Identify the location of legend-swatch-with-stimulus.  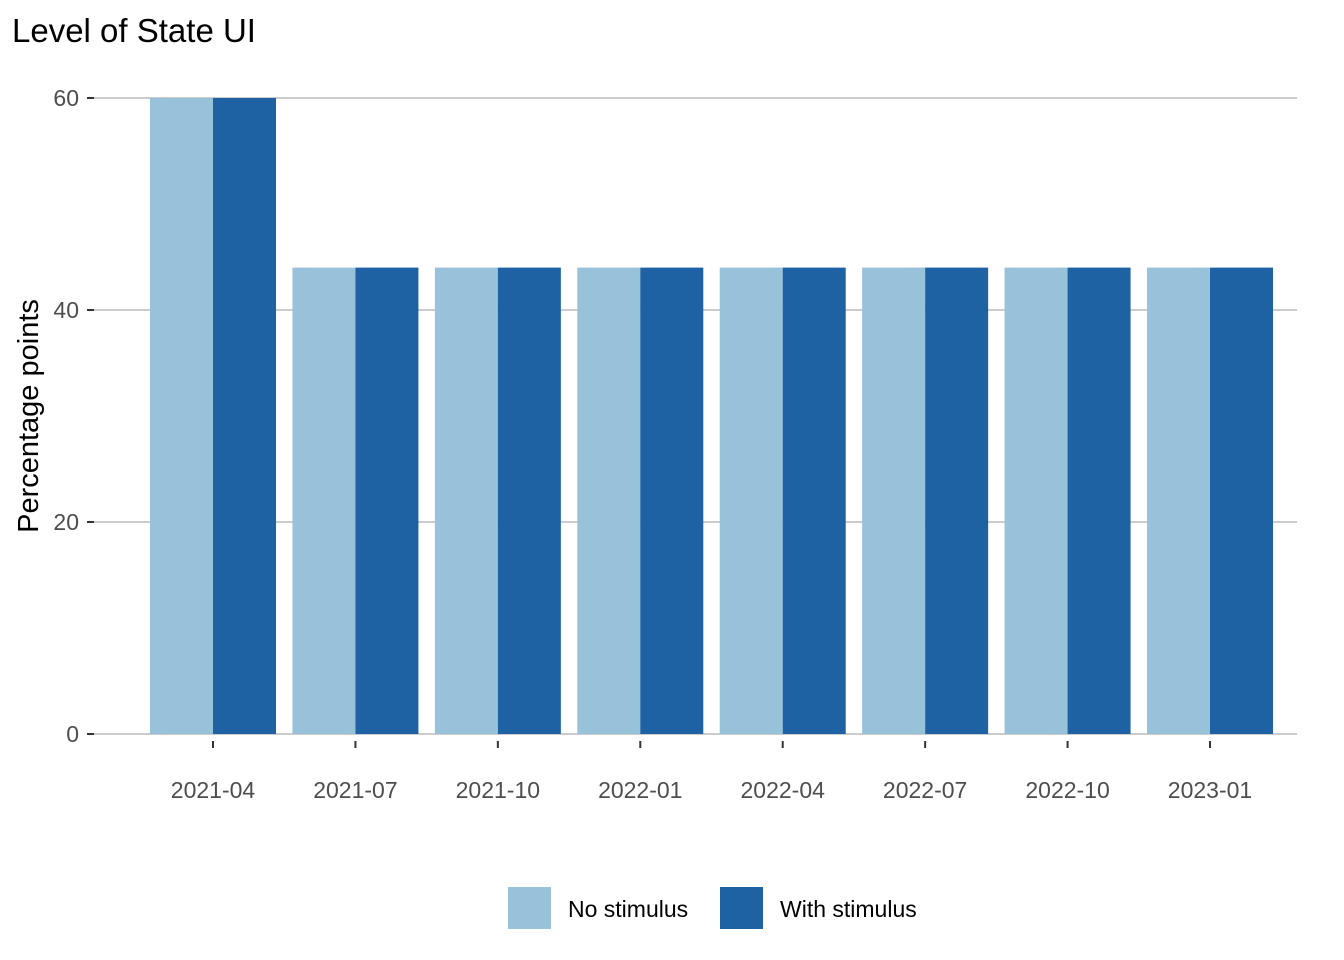
(741, 908).